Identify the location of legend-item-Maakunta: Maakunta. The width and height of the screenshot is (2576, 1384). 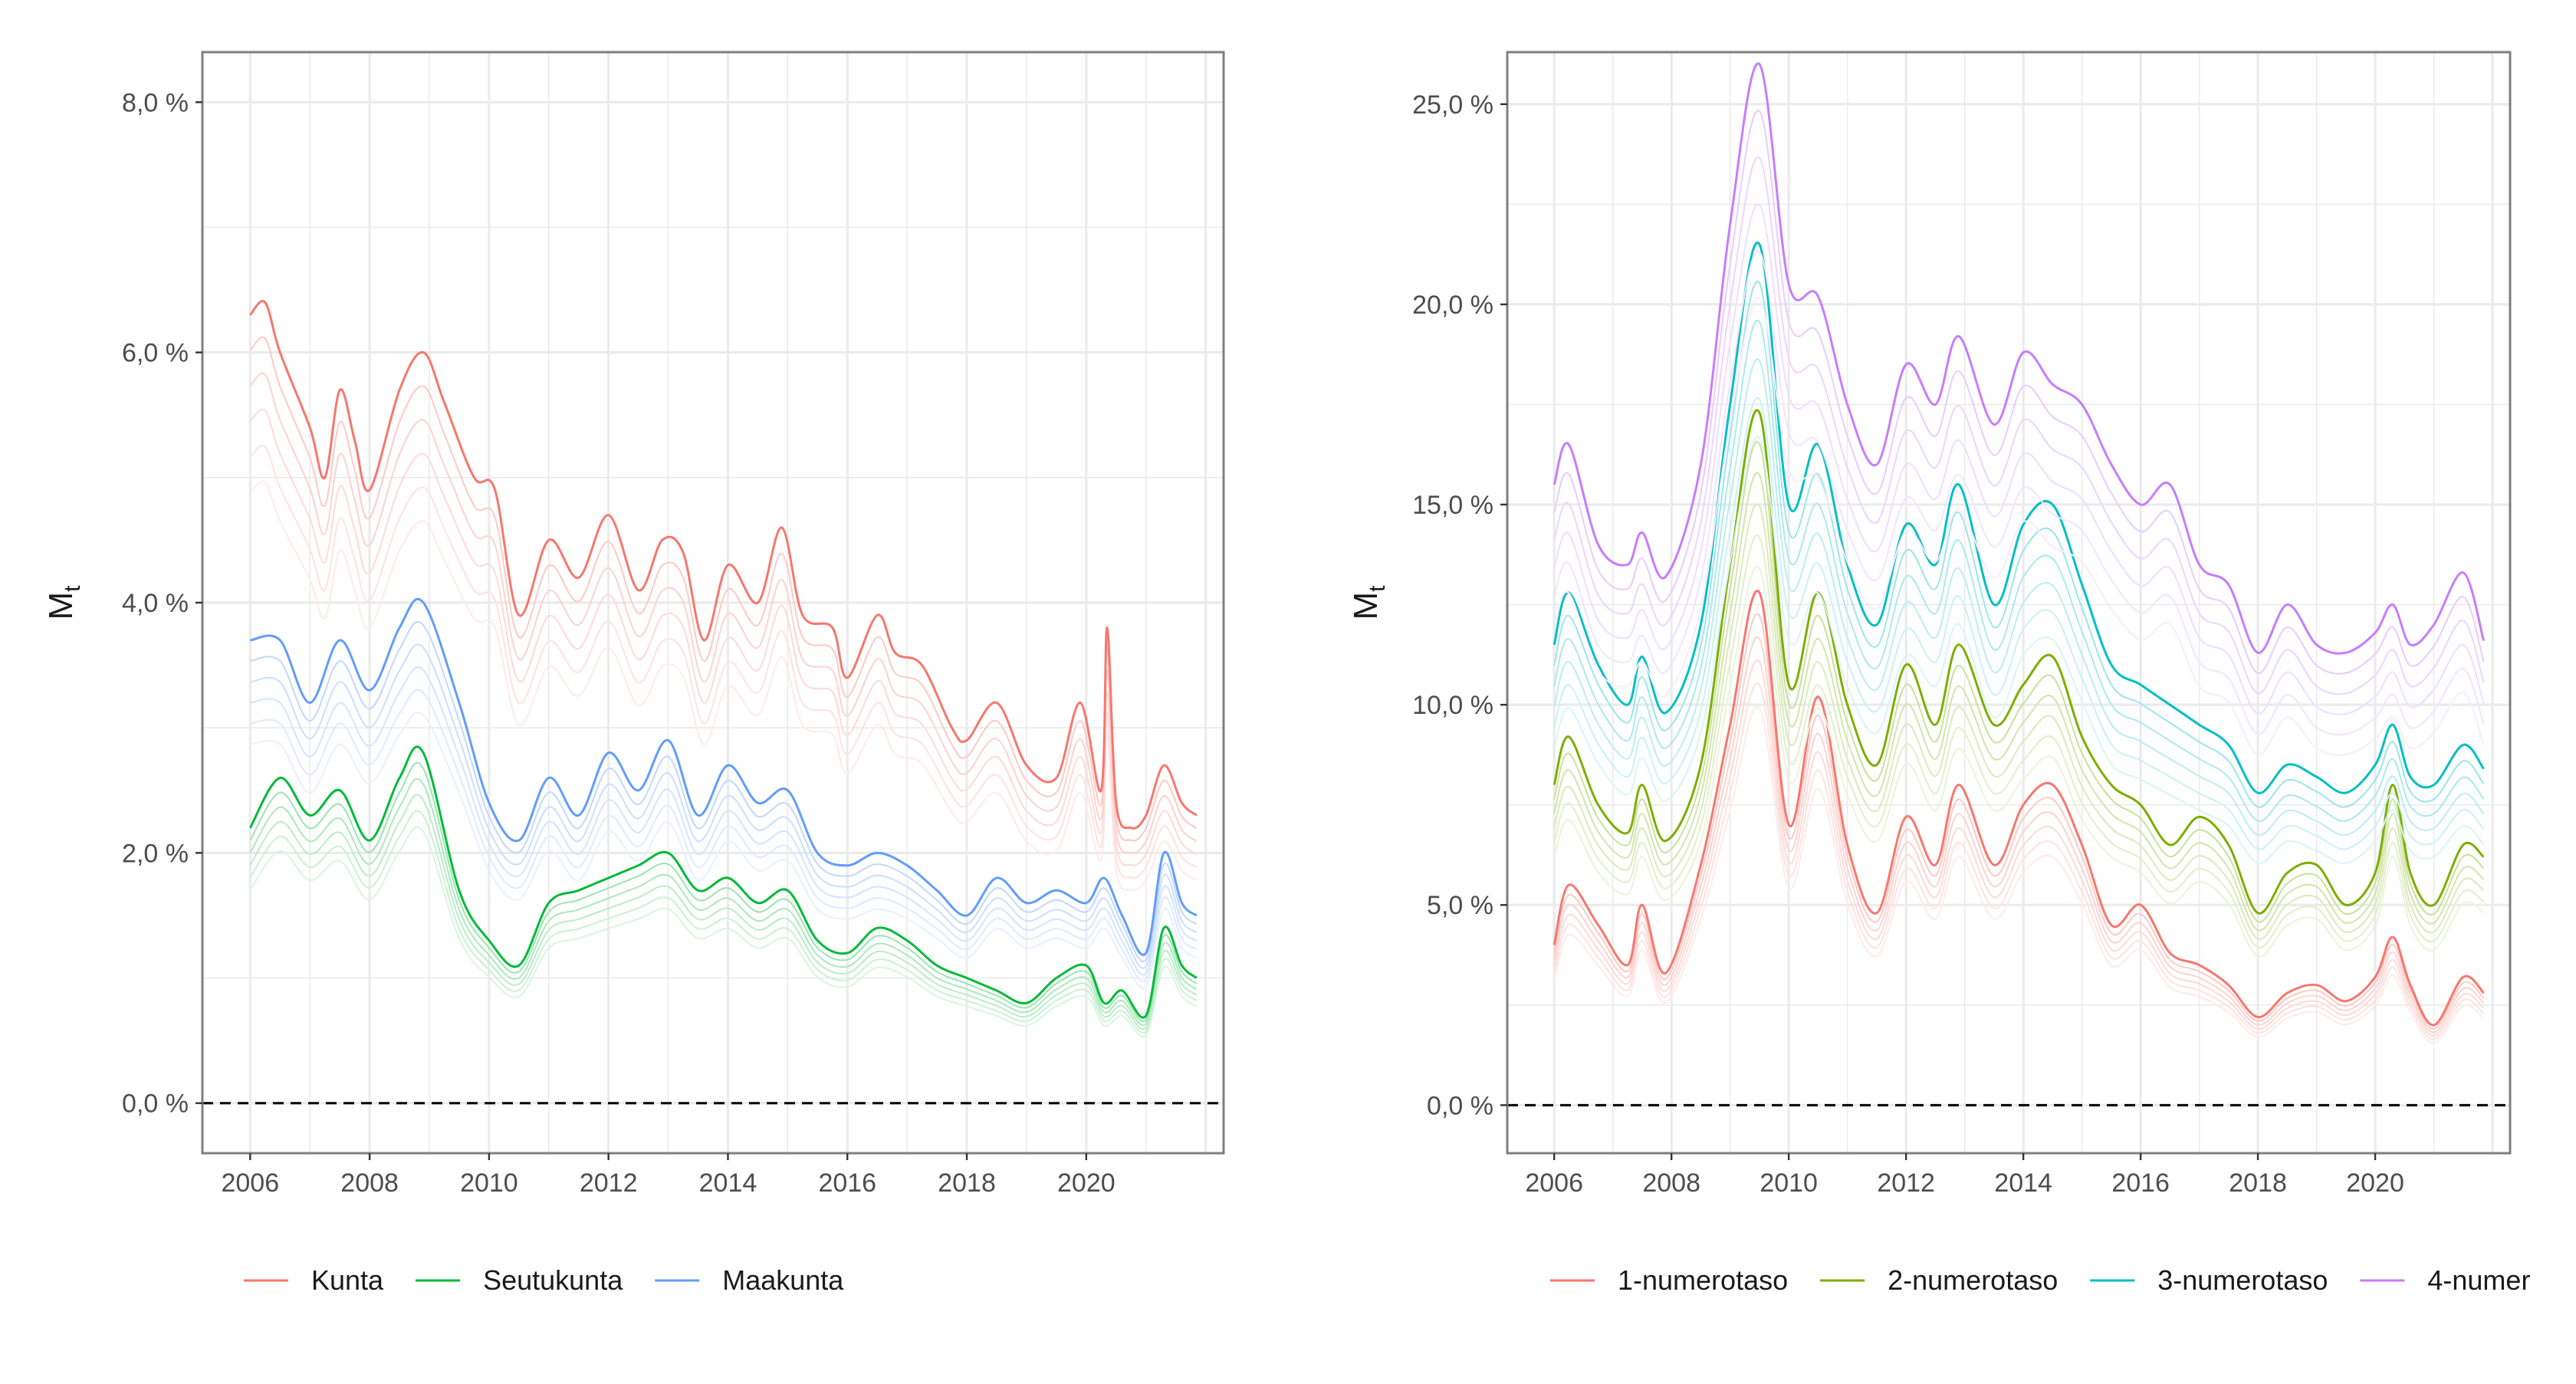
(749, 1280).